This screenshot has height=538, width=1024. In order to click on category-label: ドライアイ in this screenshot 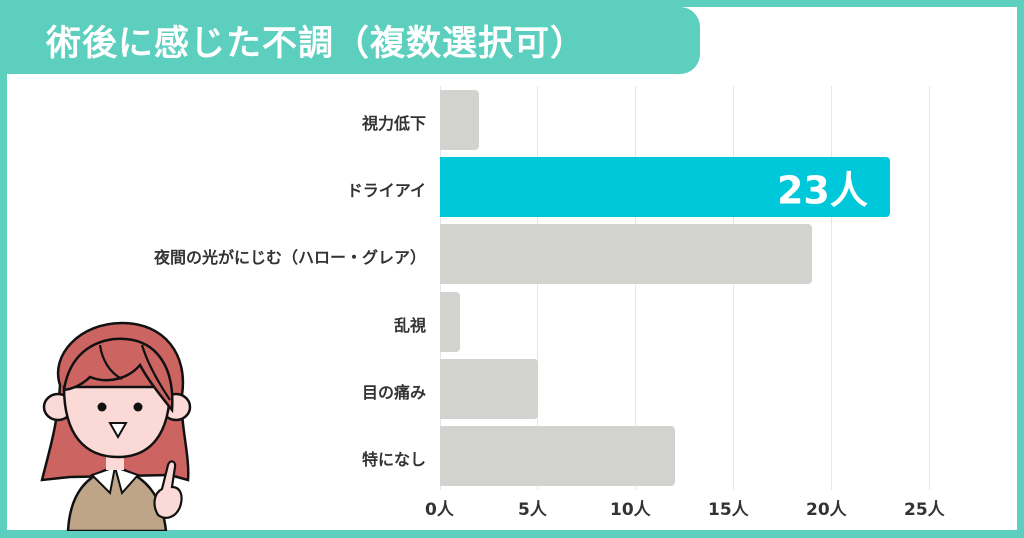, I will do `click(386, 190)`.